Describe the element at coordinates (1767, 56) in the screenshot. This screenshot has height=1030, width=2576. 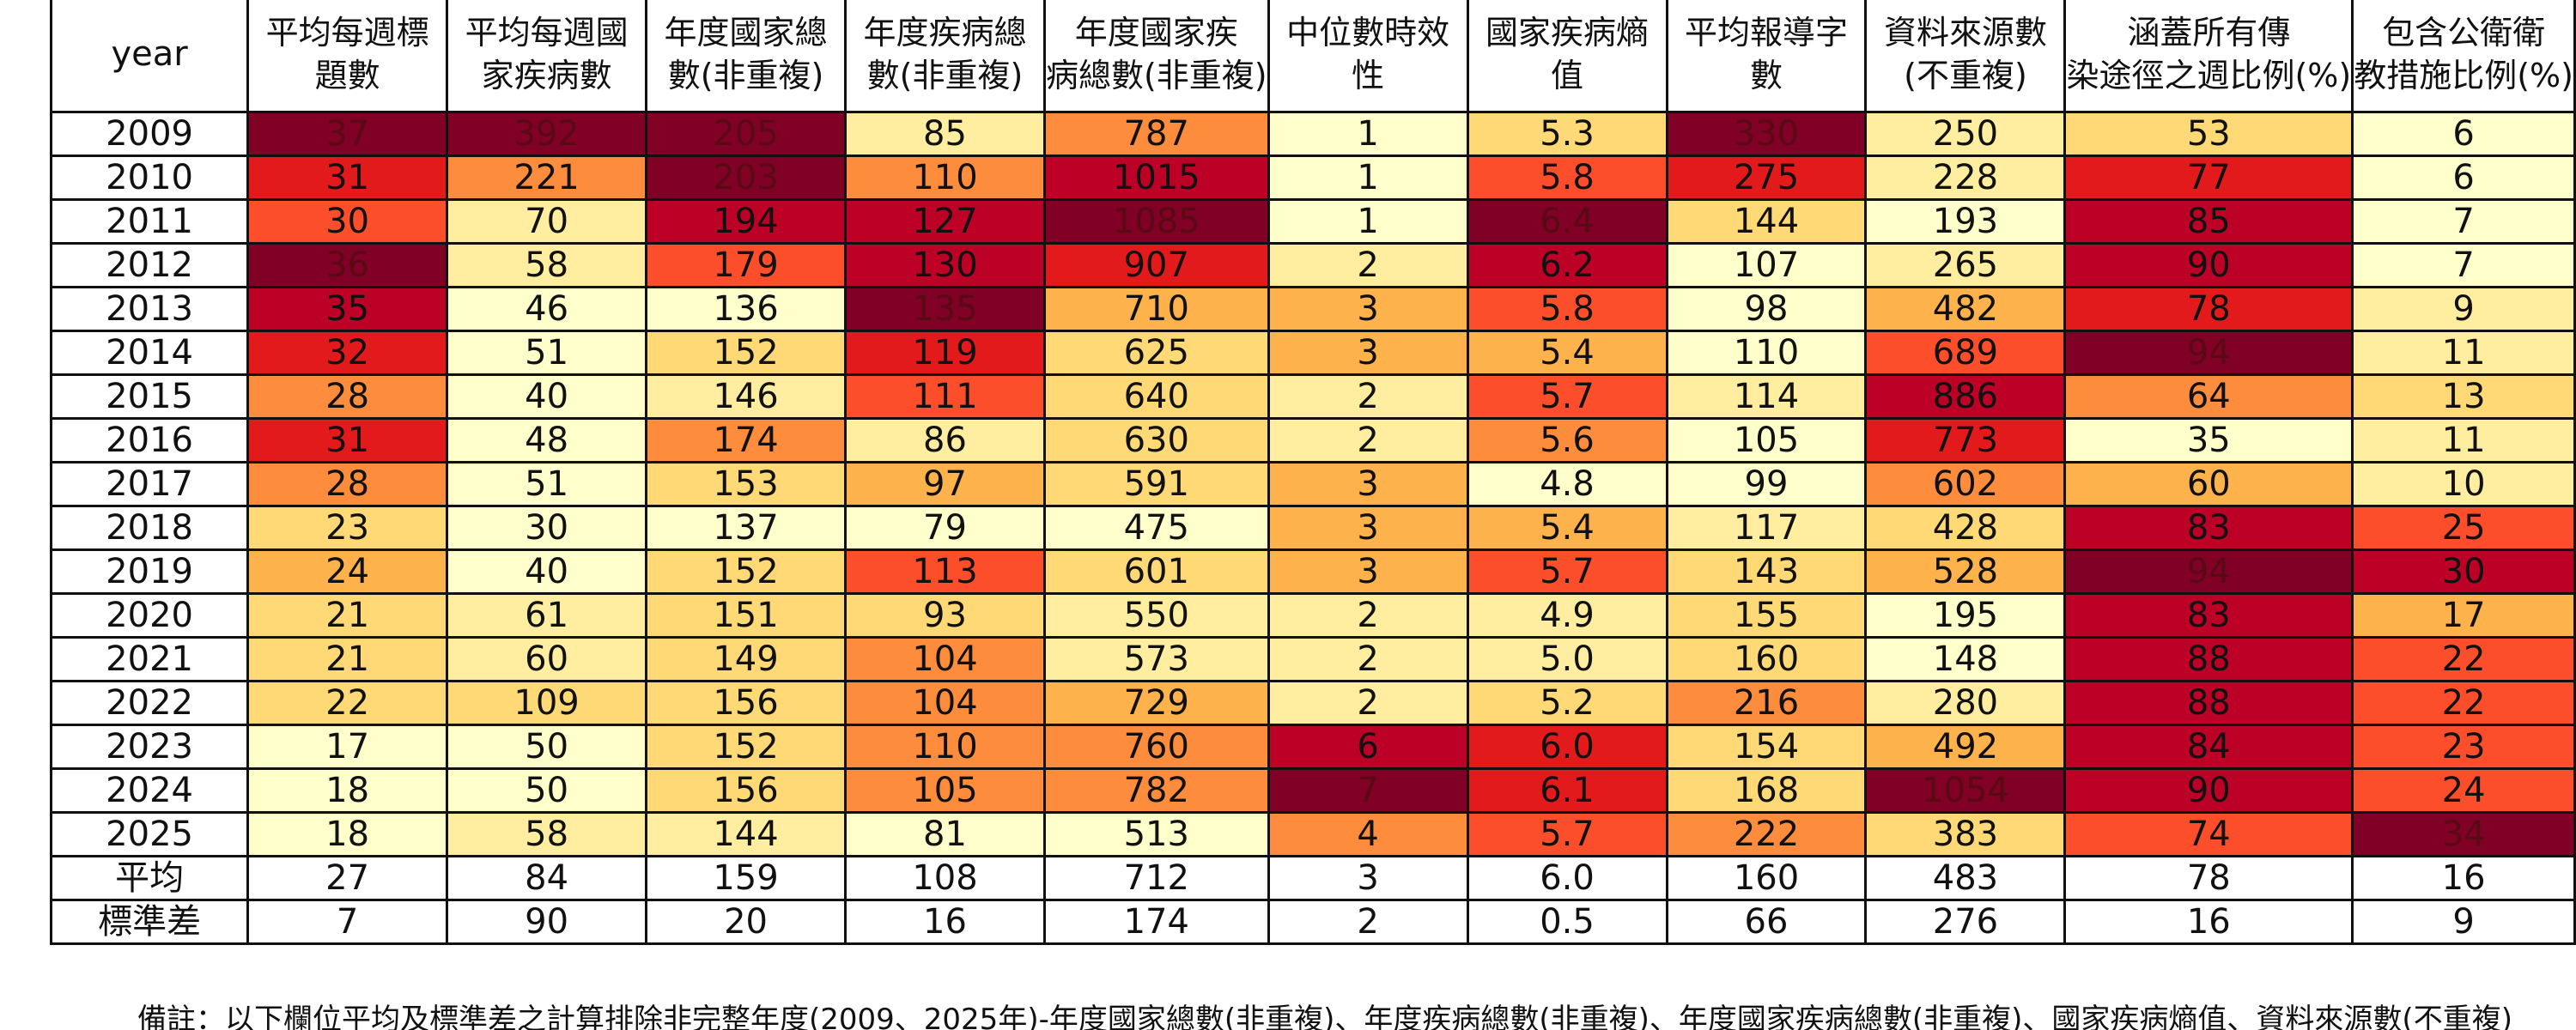
I see `column-header: 平均報導字數` at that location.